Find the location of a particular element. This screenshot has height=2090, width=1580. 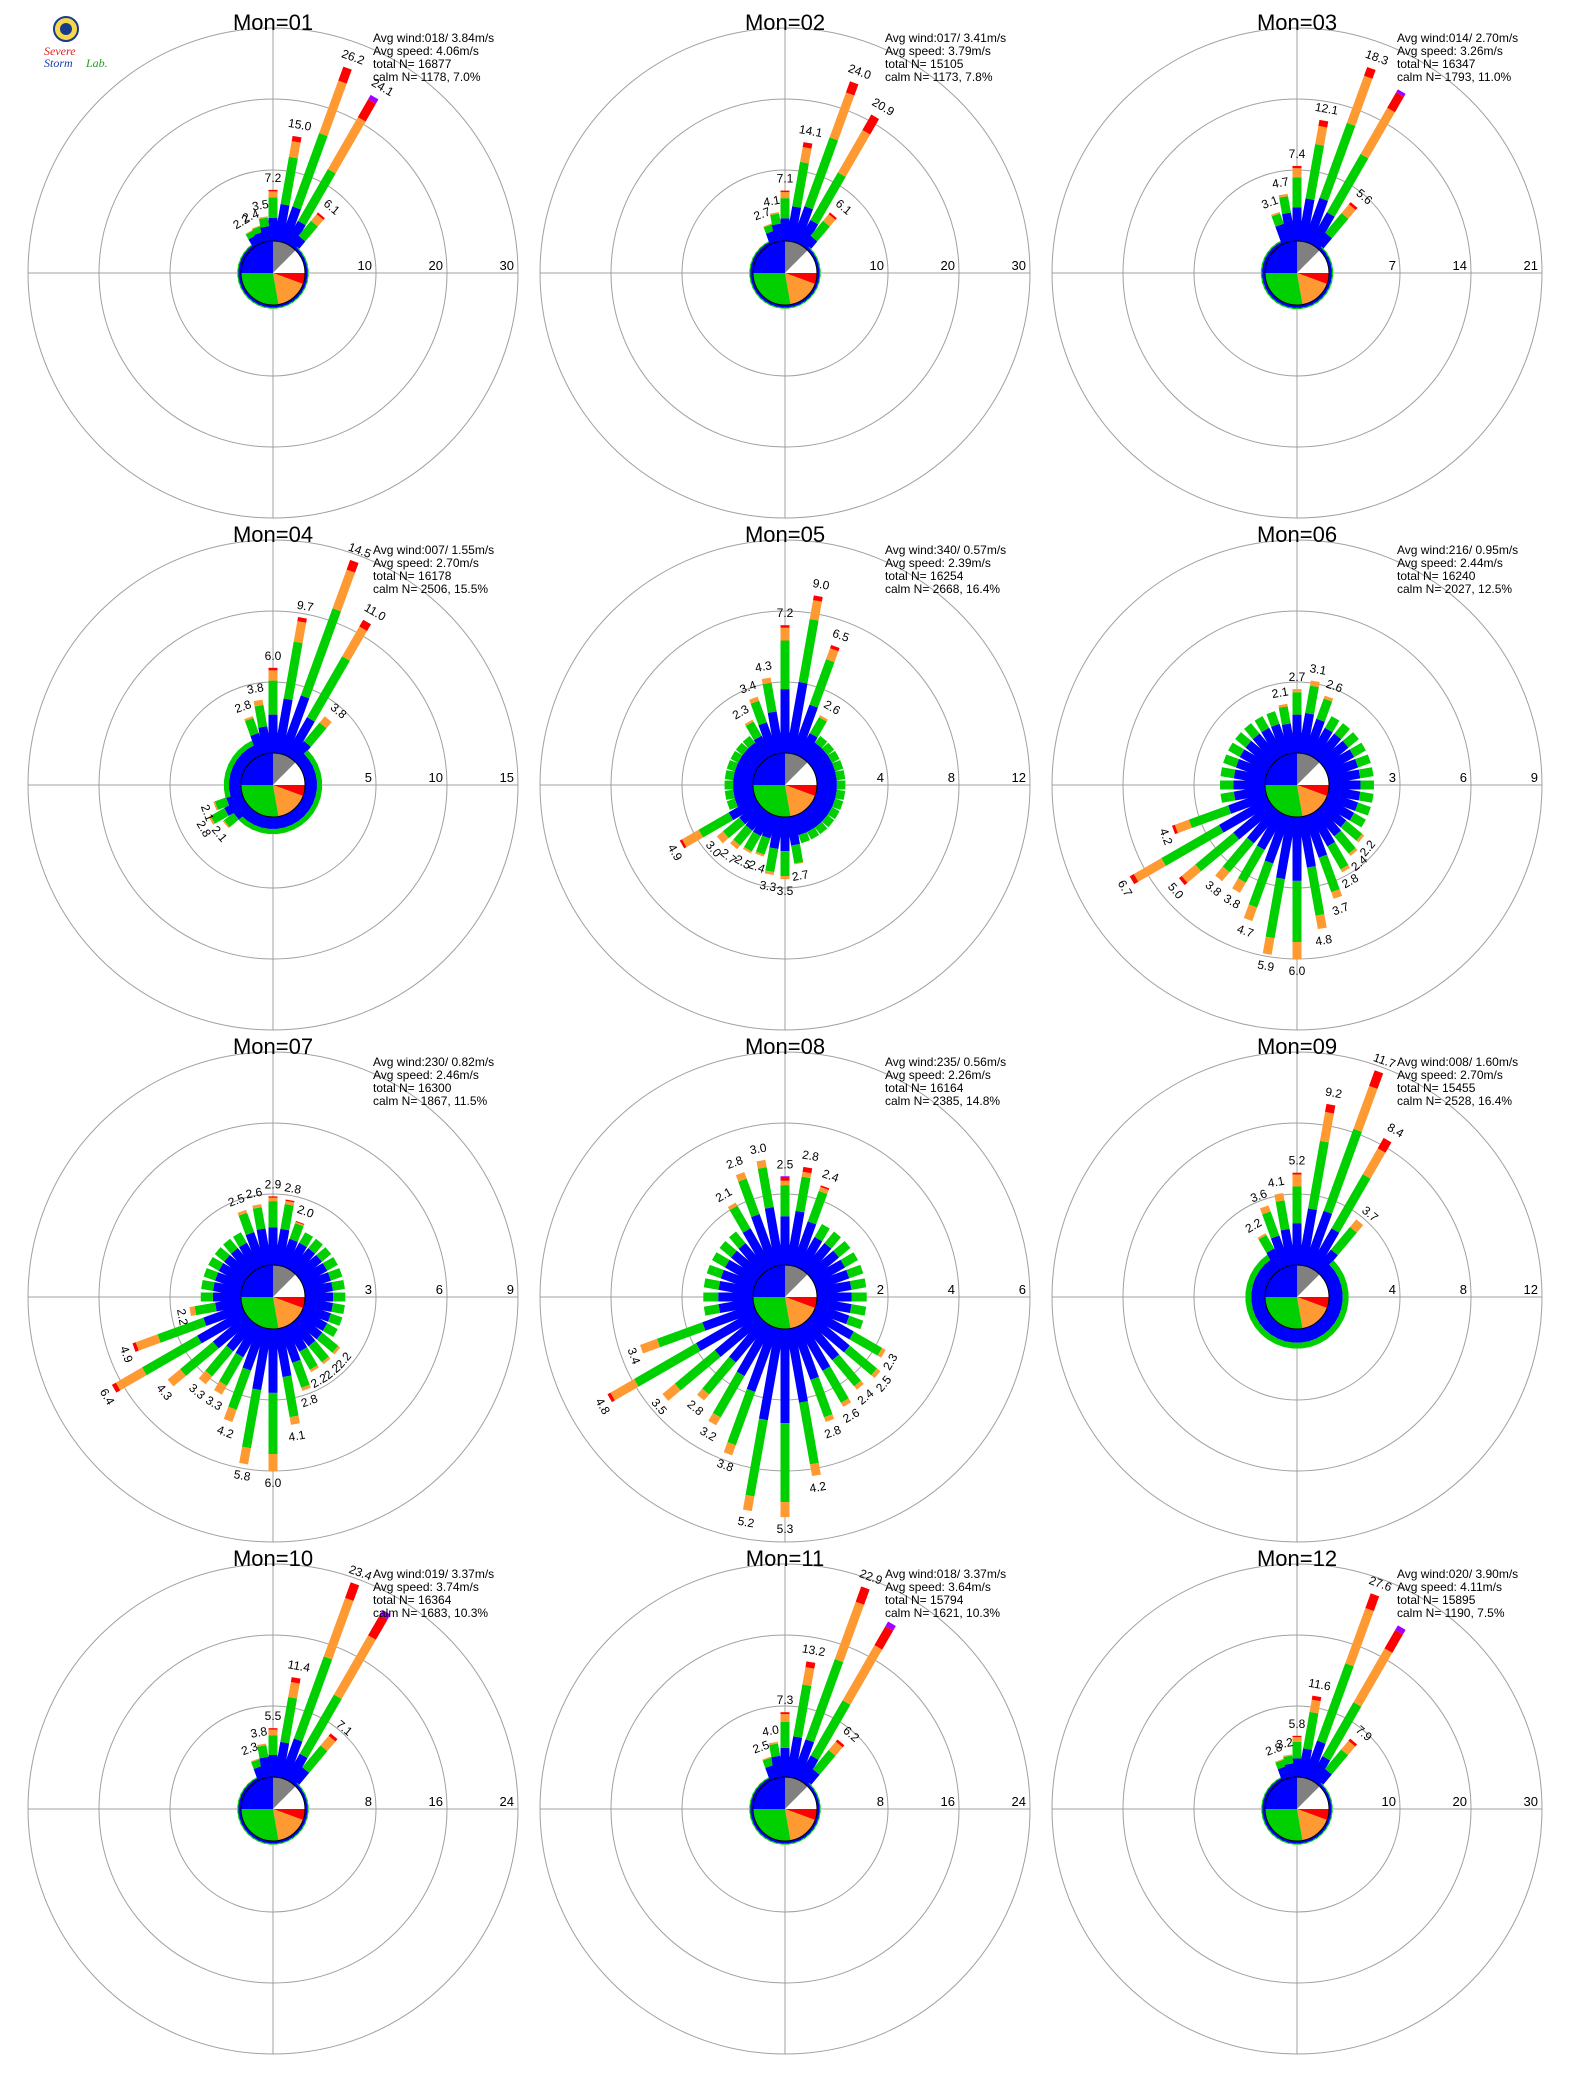

bar-label: 5.5 is located at coordinates (273, 1716).